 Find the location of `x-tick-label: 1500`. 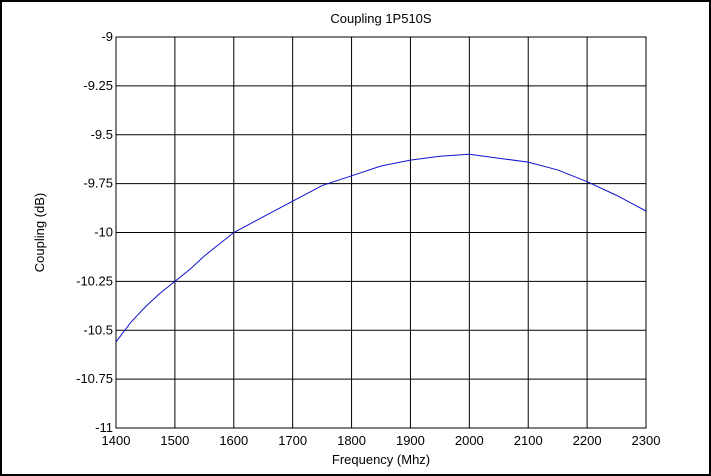

x-tick-label: 1500 is located at coordinates (174, 440).